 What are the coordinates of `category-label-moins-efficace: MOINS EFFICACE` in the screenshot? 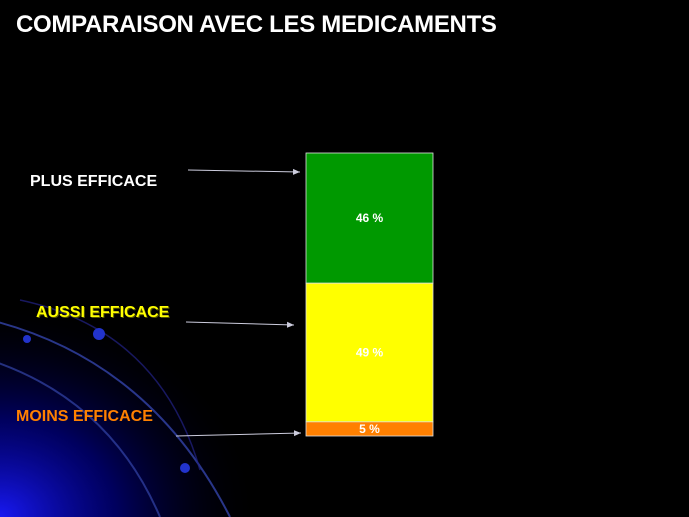 It's located at (84, 416).